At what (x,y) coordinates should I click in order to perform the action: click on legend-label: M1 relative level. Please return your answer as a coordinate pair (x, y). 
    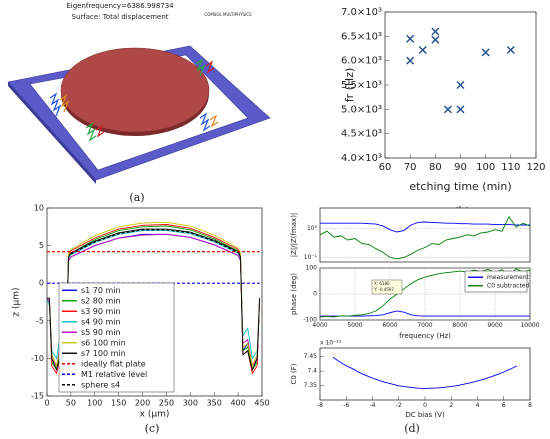
    Looking at the image, I should click on (114, 374).